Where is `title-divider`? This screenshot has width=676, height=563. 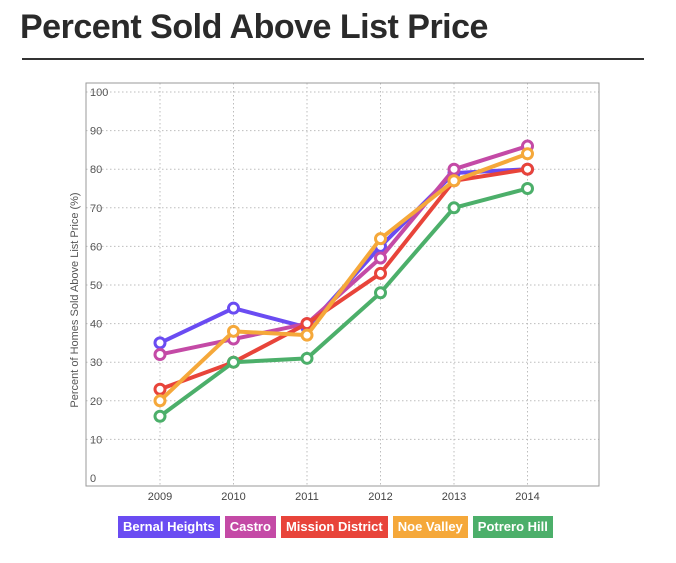 title-divider is located at coordinates (333, 59).